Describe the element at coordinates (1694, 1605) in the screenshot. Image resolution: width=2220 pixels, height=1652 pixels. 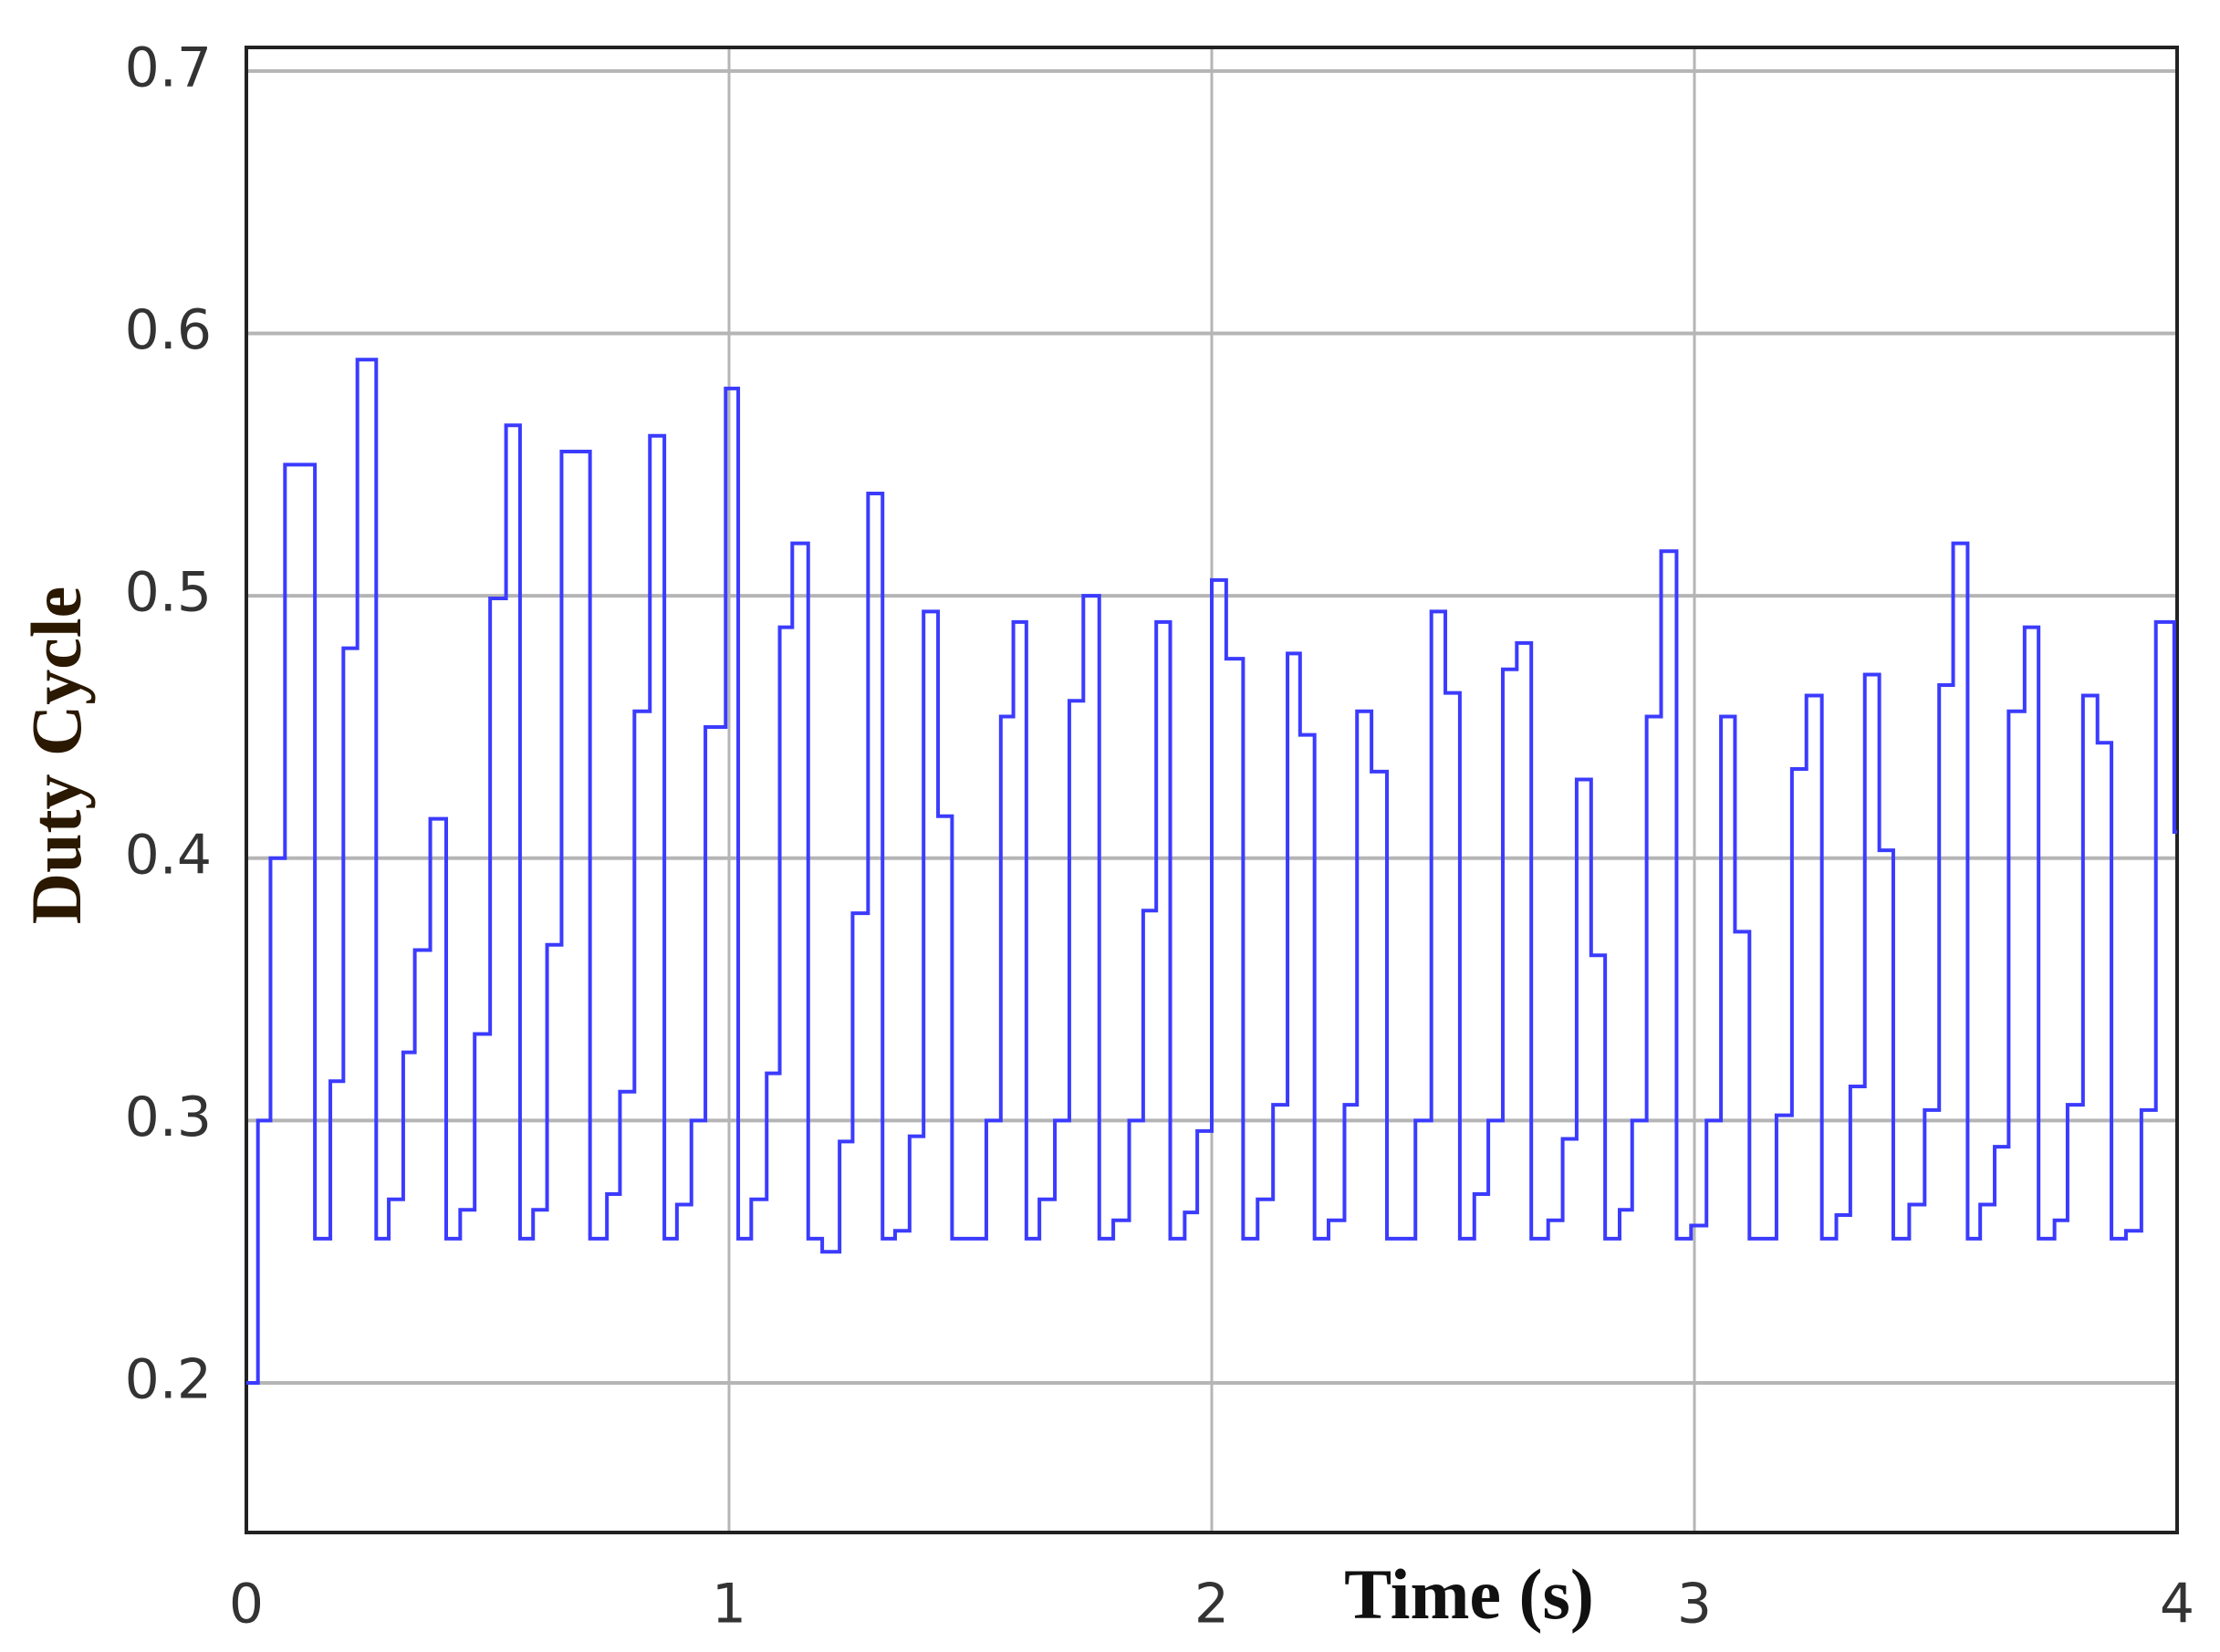
I see `x-tick-label: 3` at that location.